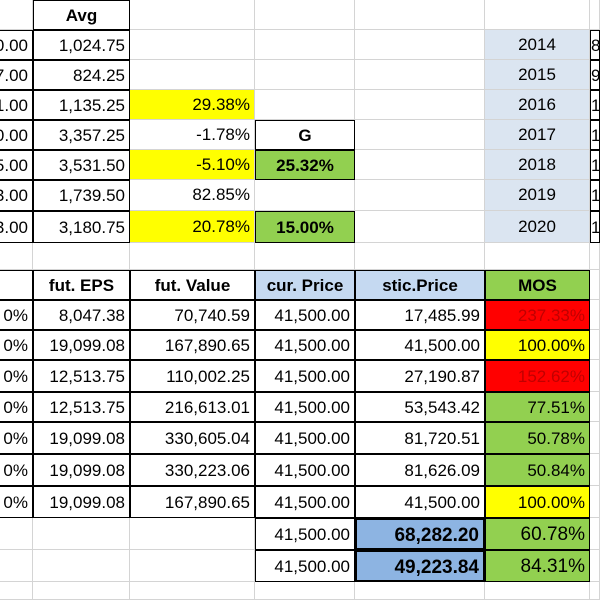 This screenshot has width=600, height=600. I want to click on fut-value-cell: 216,613.01, so click(192, 407).